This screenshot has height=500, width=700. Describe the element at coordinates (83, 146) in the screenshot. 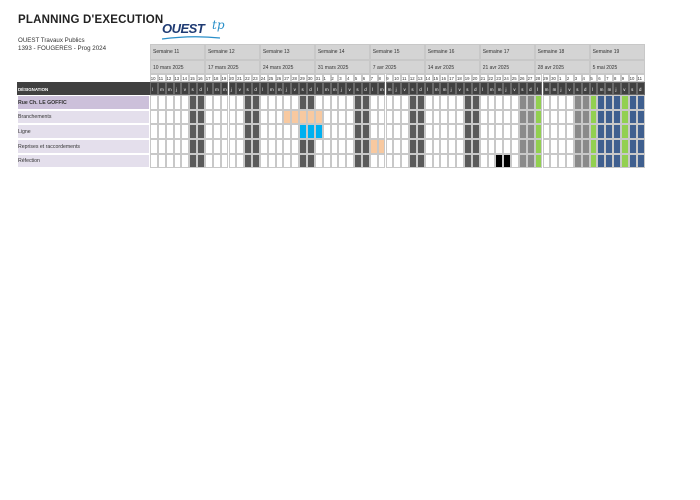

I see `row-label-cell` at that location.